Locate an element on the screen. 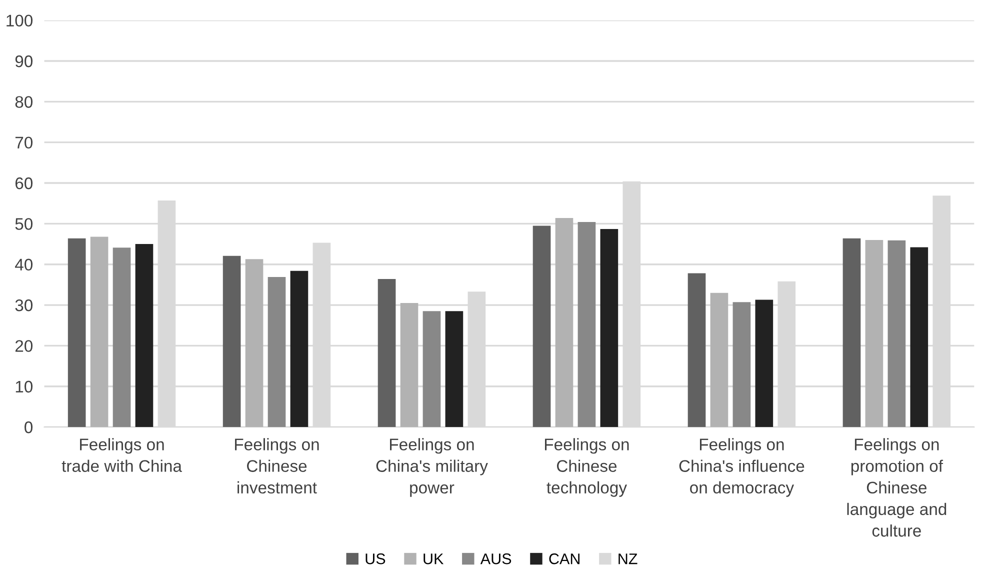 This screenshot has width=984, height=581. y-tick-label: 20 is located at coordinates (24, 346).